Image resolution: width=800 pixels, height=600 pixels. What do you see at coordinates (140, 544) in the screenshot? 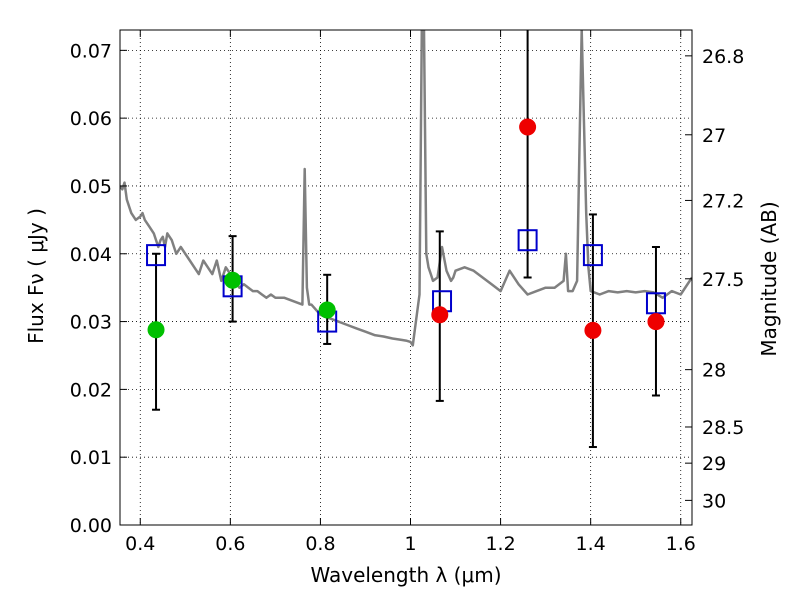
I see `x-tick-label: 0.4` at bounding box center [140, 544].